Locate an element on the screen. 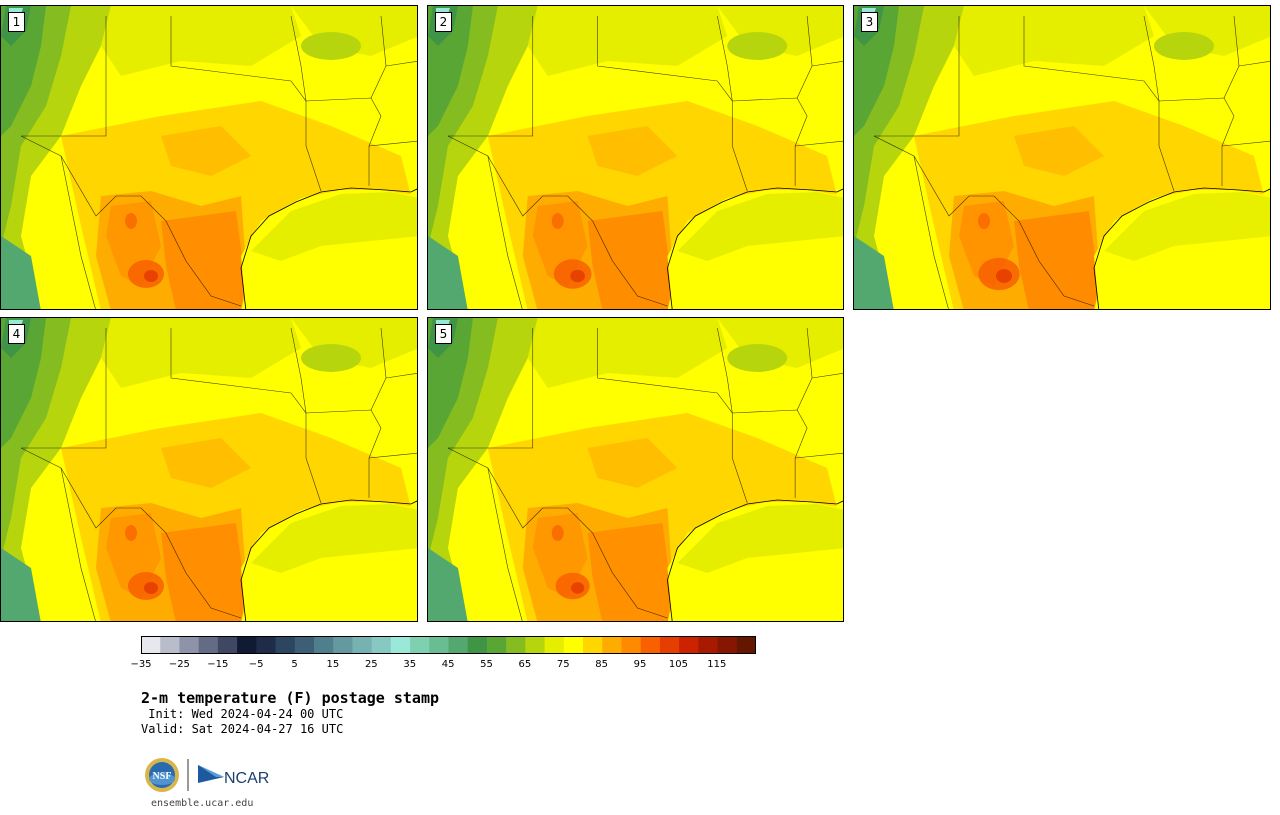  svg-text: NSF is located at coordinates (162, 776).